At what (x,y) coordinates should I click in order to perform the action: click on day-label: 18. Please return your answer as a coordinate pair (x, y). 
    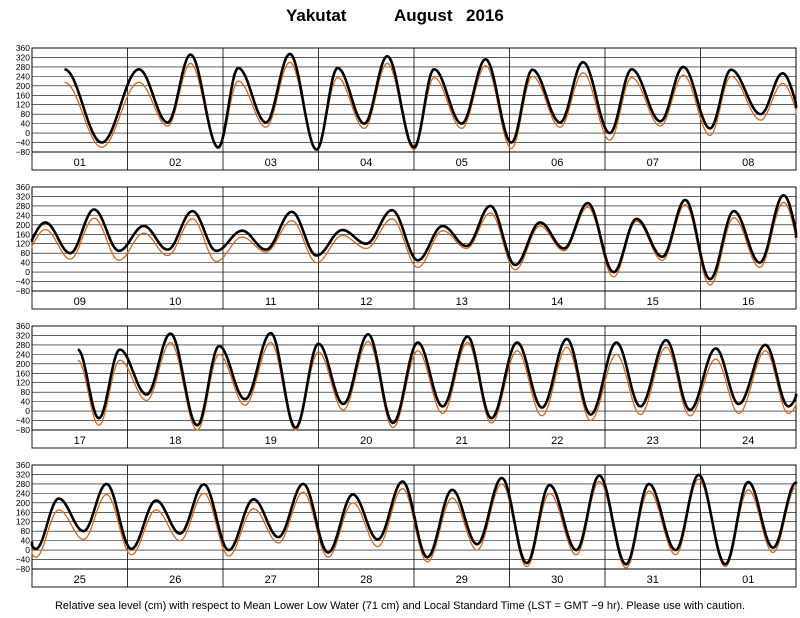
    Looking at the image, I should click on (175, 441).